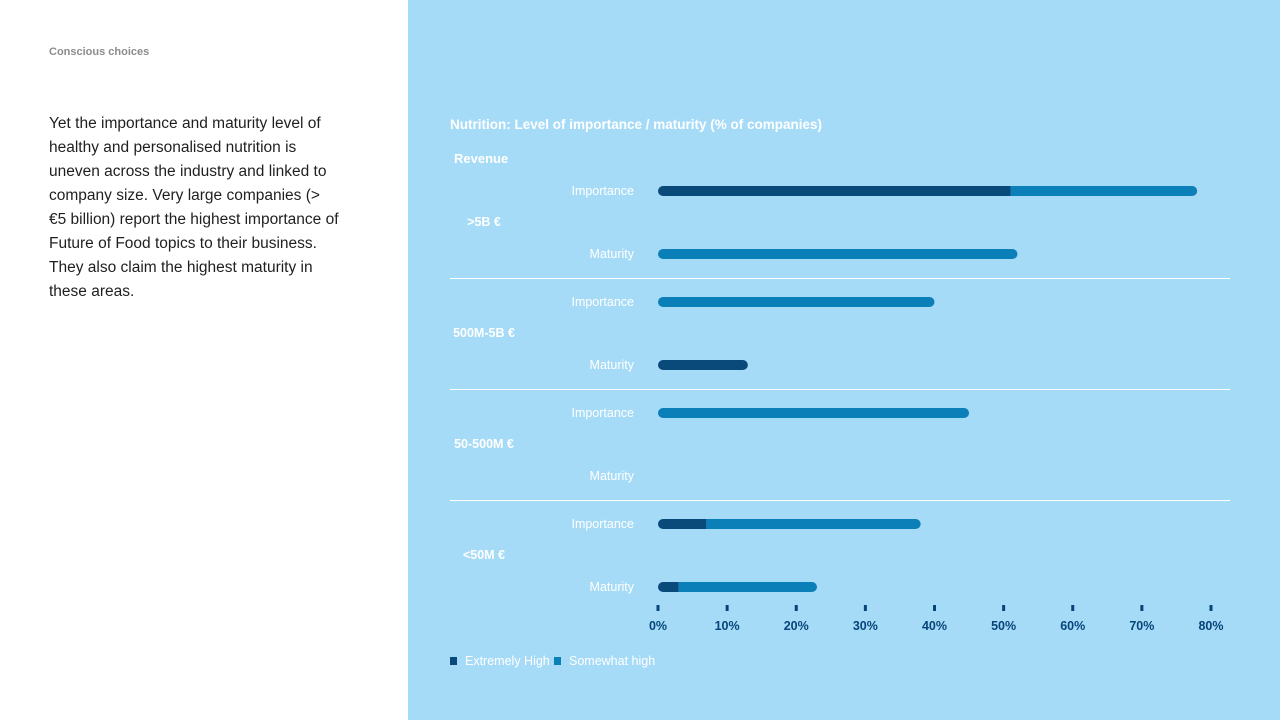 The image size is (1280, 720). What do you see at coordinates (507, 661) in the screenshot?
I see `legend-label: Extremely High` at bounding box center [507, 661].